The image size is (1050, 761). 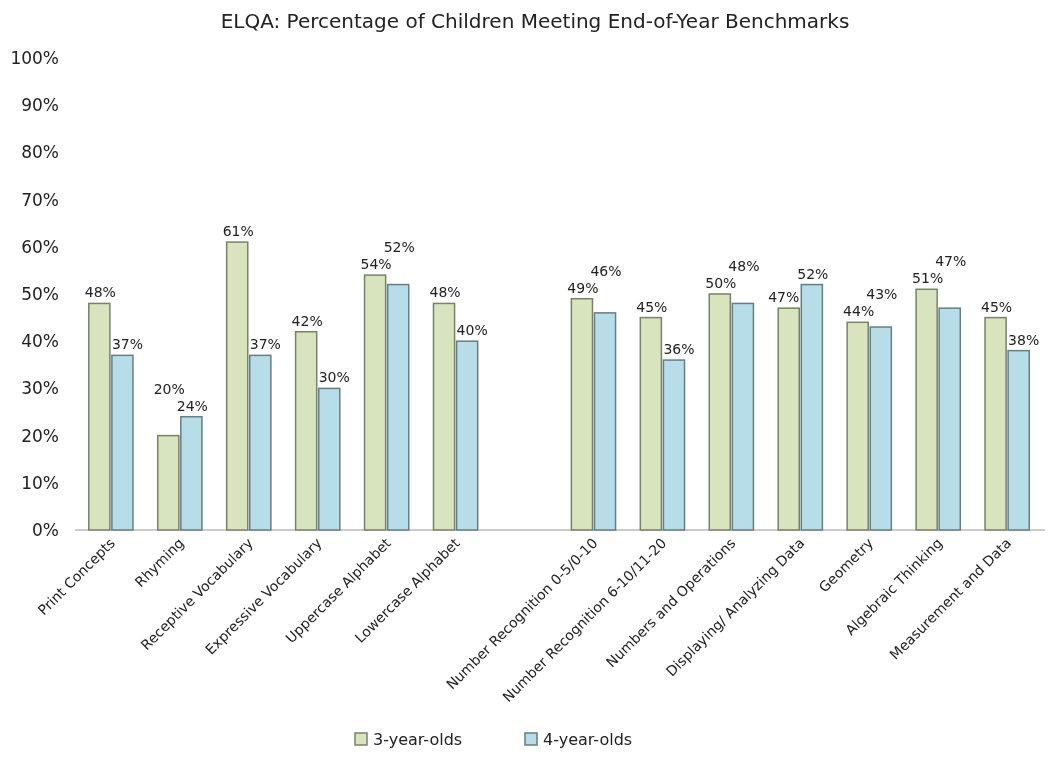 I want to click on data-label: 50%, so click(x=721, y=283).